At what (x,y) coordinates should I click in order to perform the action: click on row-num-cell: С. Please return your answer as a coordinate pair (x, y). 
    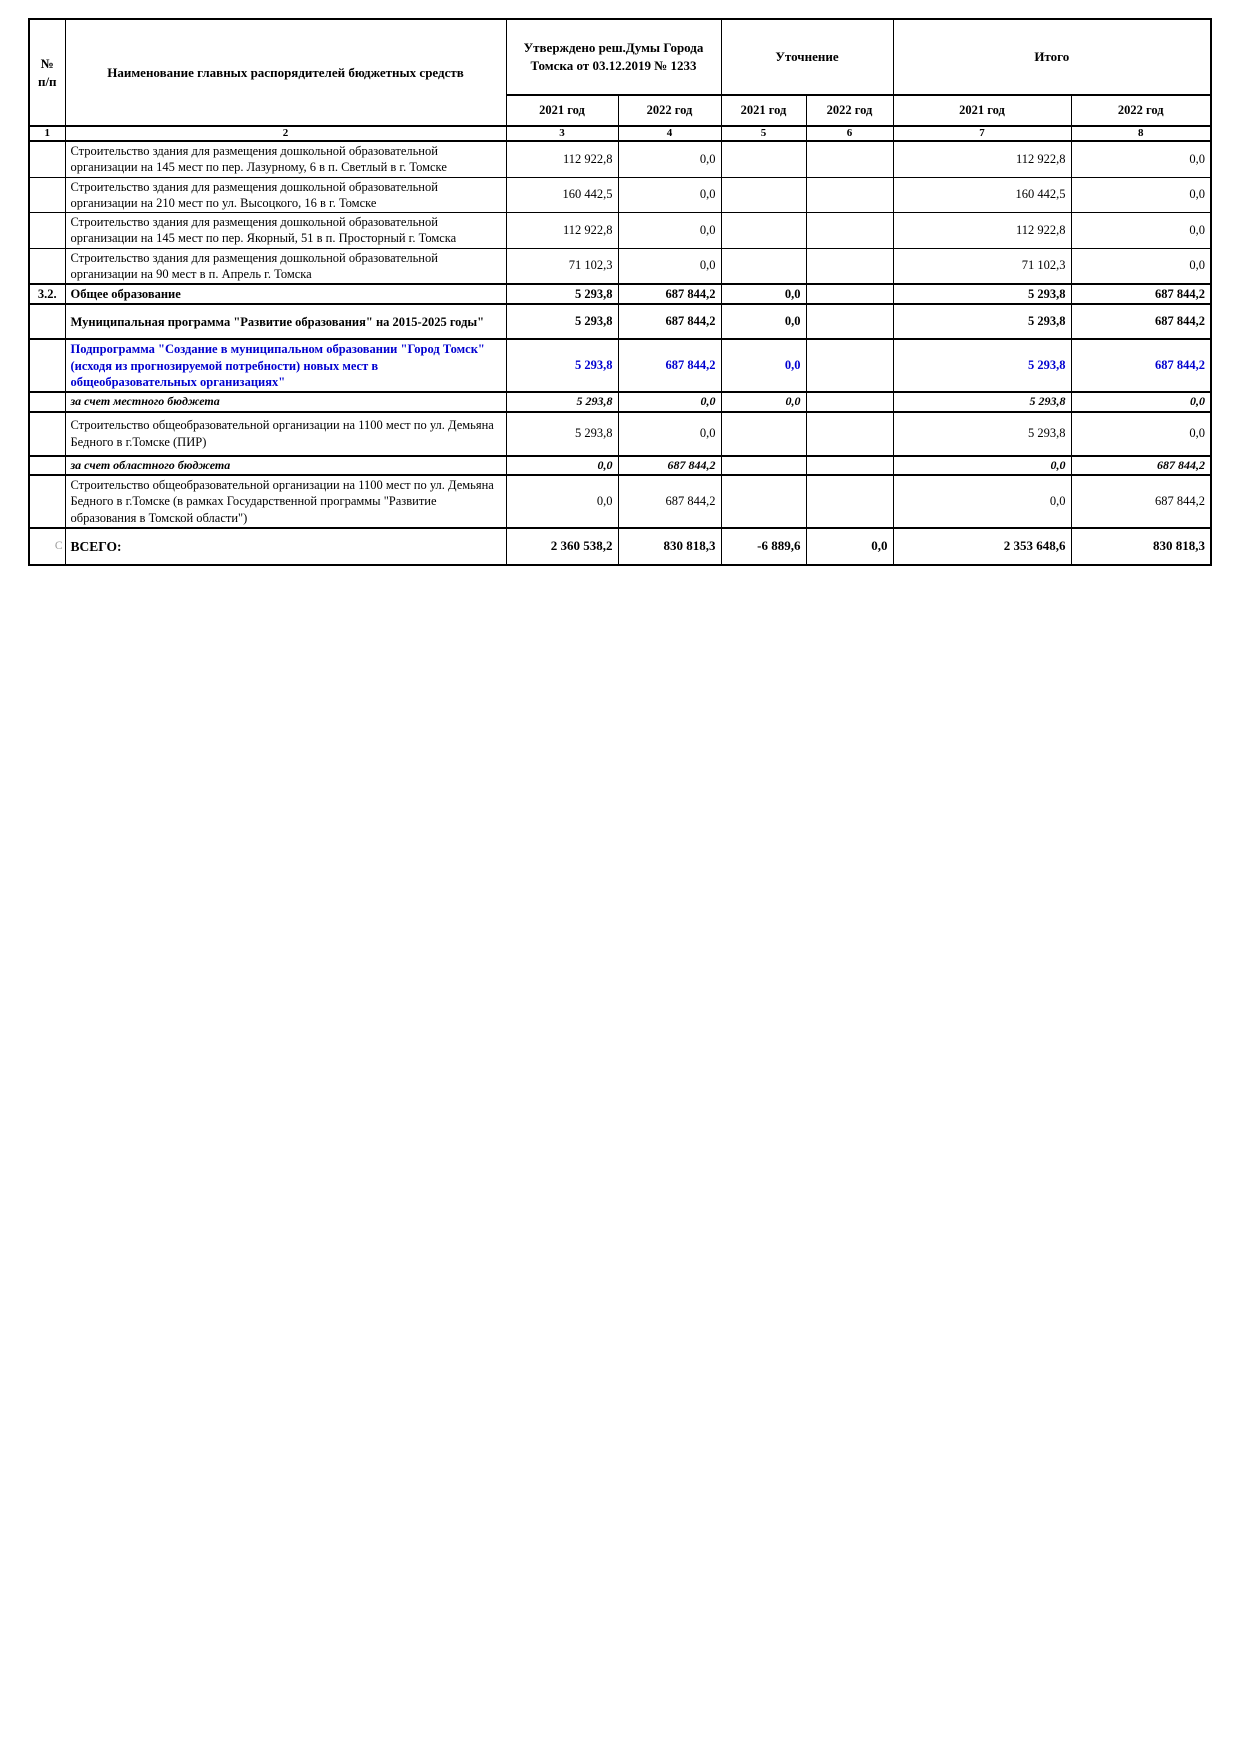
    Looking at the image, I should click on (47, 546).